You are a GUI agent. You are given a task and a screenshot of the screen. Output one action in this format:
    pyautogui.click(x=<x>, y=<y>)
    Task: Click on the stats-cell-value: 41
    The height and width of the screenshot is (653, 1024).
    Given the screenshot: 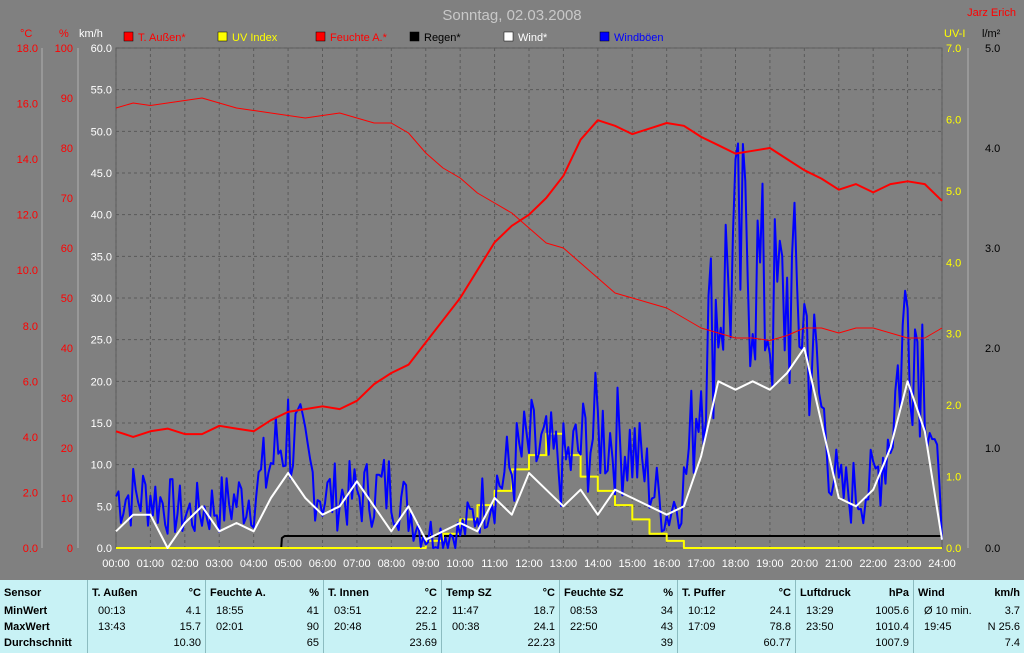 What is the action you would take?
    pyautogui.click(x=312, y=611)
    